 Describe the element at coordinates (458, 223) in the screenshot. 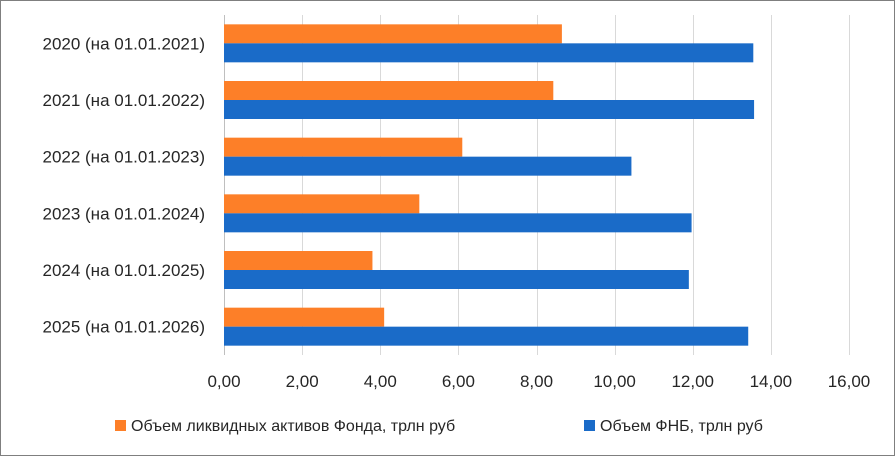

I see `bar-s1-c3` at that location.